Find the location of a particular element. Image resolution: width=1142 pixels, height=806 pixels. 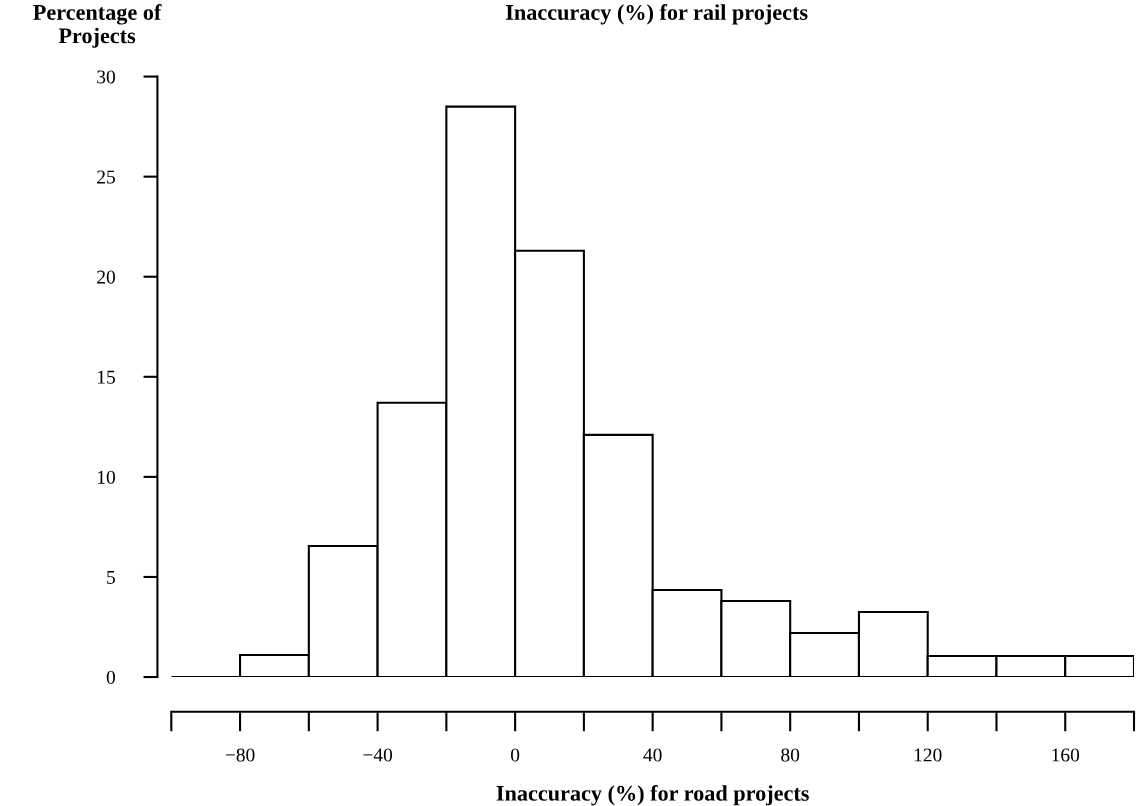

x-tick-label: −40 is located at coordinates (378, 755).